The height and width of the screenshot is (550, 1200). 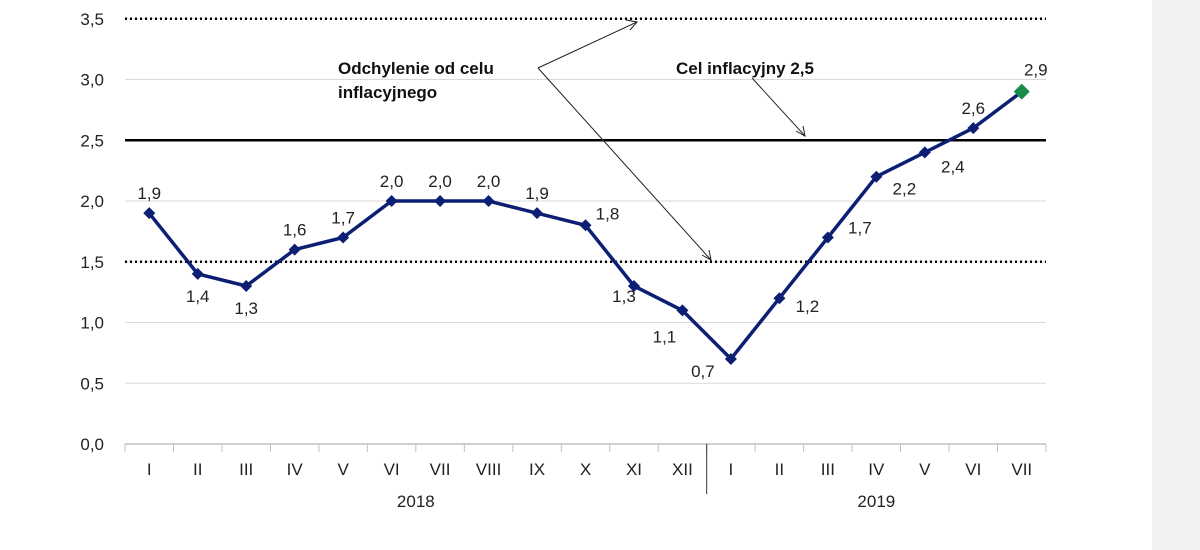 What do you see at coordinates (973, 108) in the screenshot?
I see `data-label-17: 2,6` at bounding box center [973, 108].